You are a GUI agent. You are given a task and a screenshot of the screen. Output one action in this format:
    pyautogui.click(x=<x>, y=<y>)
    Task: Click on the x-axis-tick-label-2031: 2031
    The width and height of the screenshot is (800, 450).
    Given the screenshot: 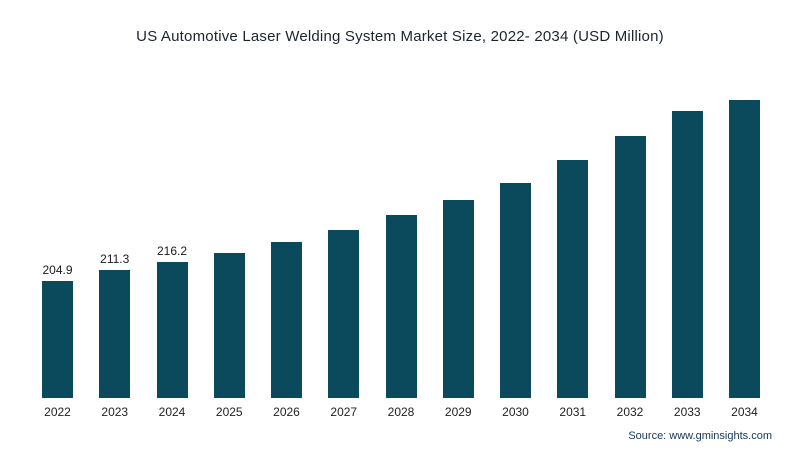 What is the action you would take?
    pyautogui.click(x=573, y=412)
    